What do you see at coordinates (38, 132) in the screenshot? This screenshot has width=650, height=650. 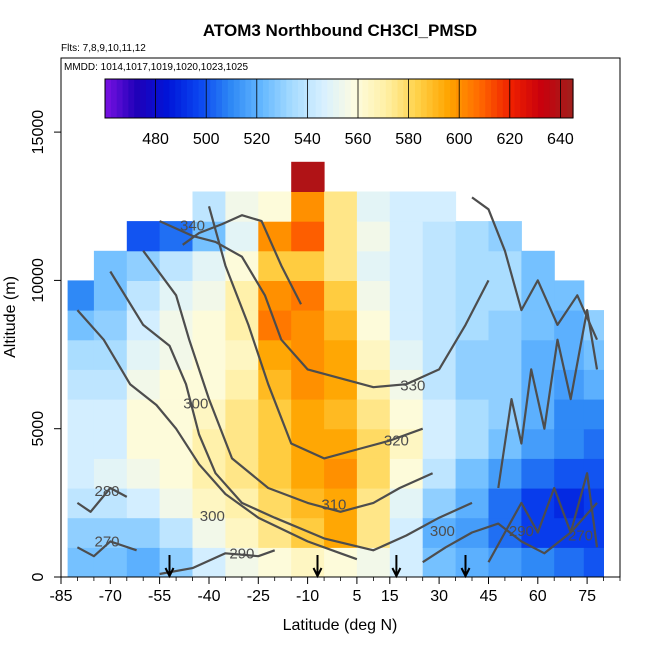 I see `y-tick-label: 15000` at bounding box center [38, 132].